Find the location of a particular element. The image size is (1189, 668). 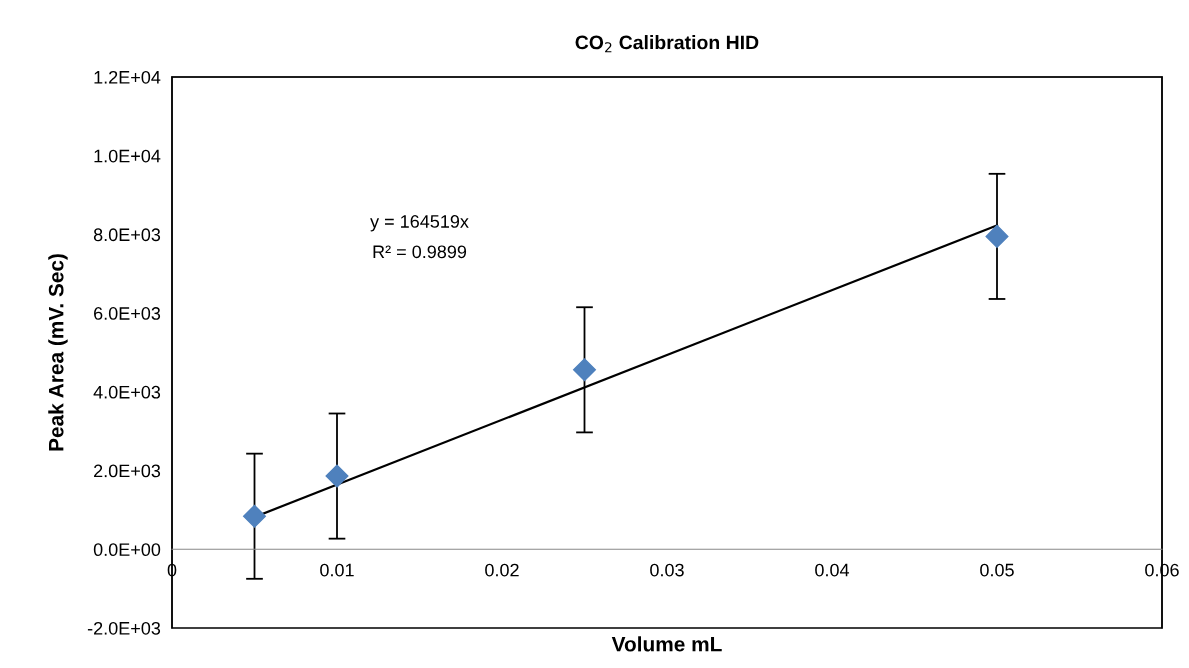

y-tick-label: 6.0E+03 is located at coordinates (127, 313).